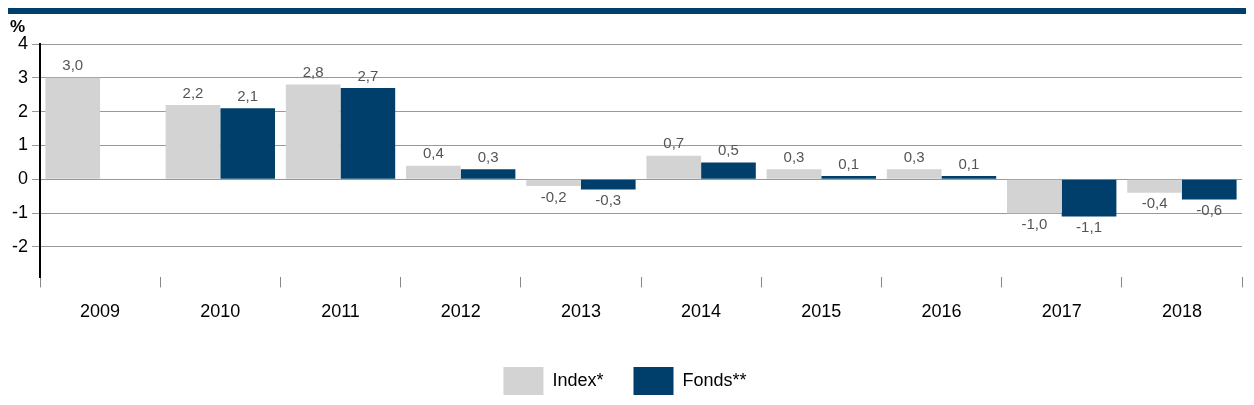 This screenshot has width=1254, height=405. I want to click on x-tick-label: 2012, so click(460, 311).